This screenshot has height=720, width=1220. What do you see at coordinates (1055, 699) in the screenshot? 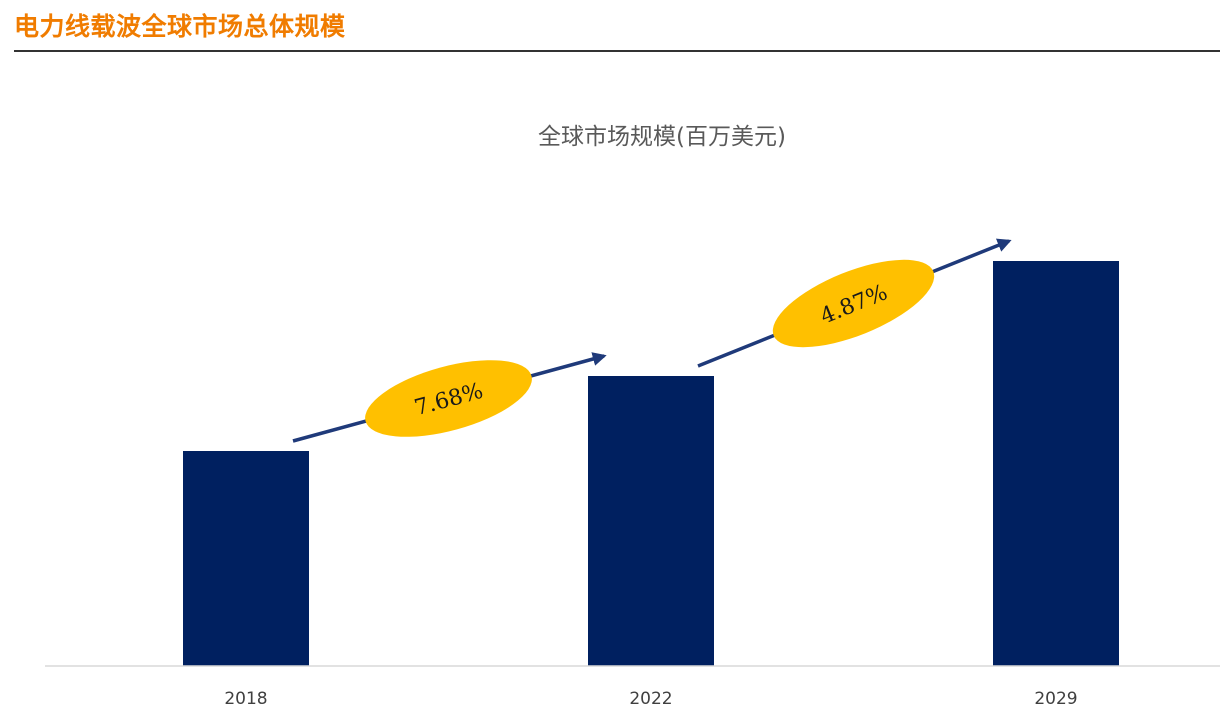
I see `x-tick-label-2029: 2029` at bounding box center [1055, 699].